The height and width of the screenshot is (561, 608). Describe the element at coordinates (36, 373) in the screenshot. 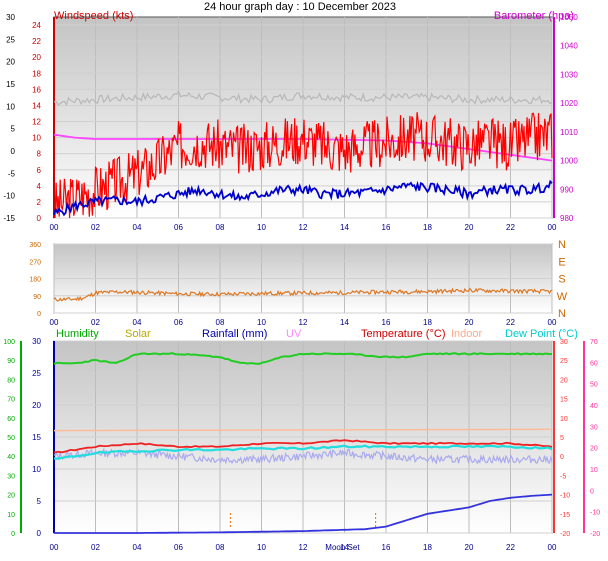

I see `inner_left_axis-tick-label: 25` at that location.